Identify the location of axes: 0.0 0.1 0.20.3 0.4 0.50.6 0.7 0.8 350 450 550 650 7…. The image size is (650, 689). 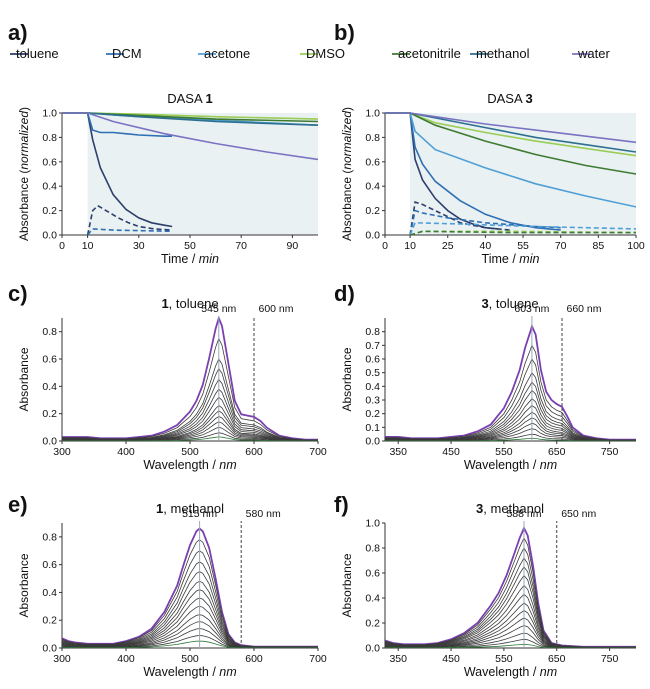
(500, 388).